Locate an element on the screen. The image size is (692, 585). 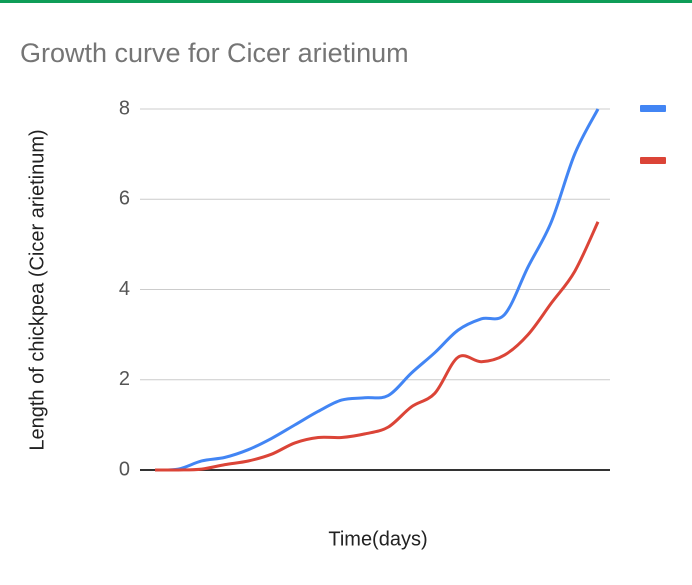
y-tick-label: 4 is located at coordinates (124, 289).